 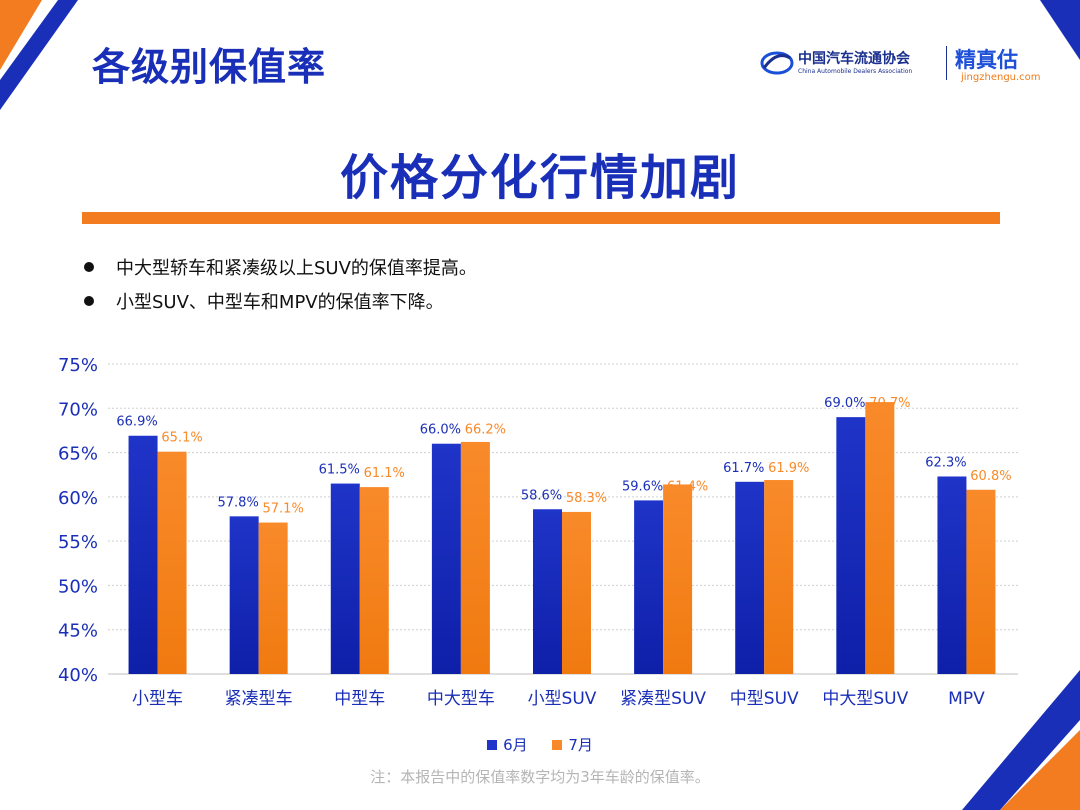 What do you see at coordinates (238, 502) in the screenshot?
I see `data-label-june: 57.8%` at bounding box center [238, 502].